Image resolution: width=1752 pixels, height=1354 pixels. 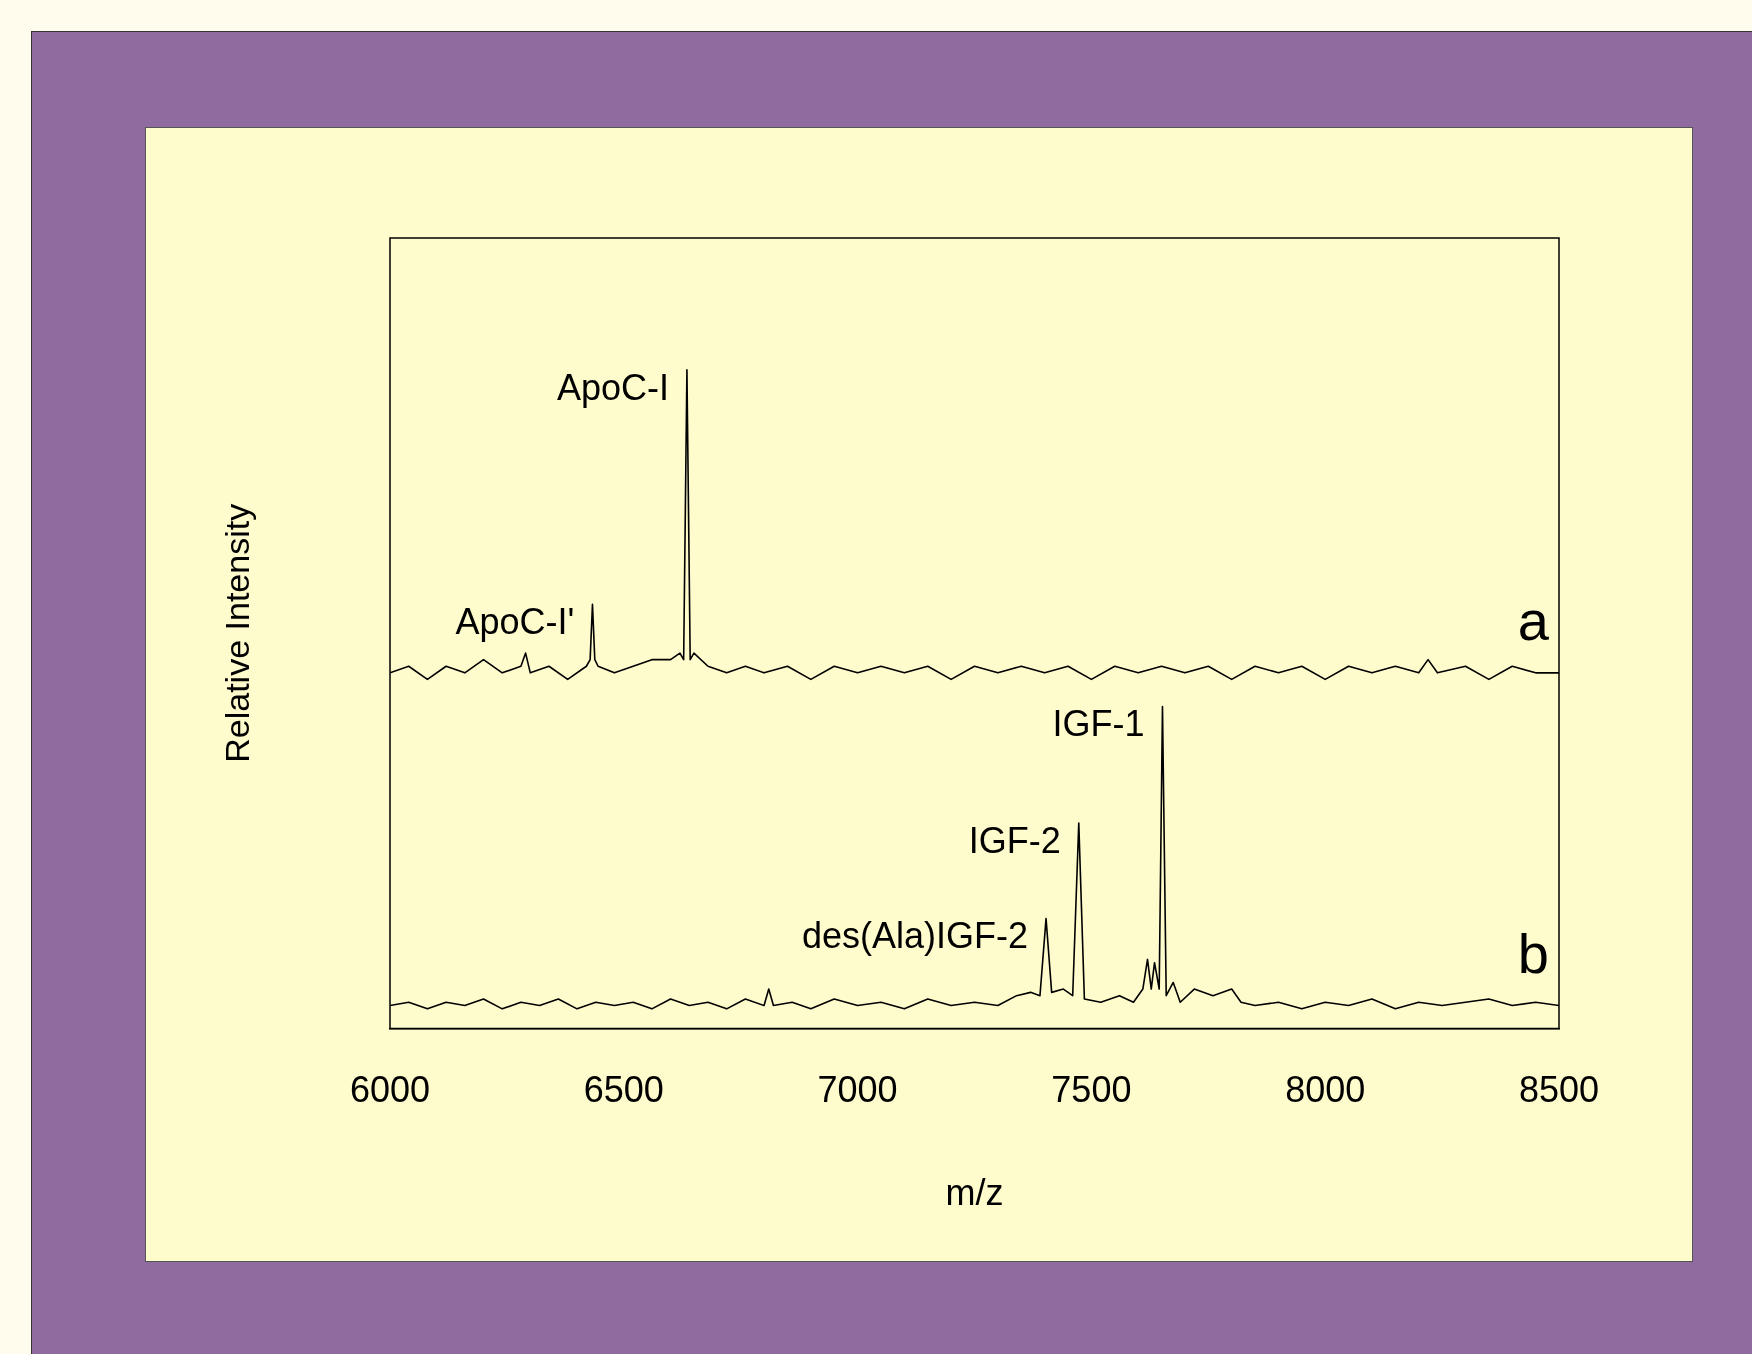 What do you see at coordinates (515, 622) in the screenshot?
I see `annotation: ApoC-I'` at bounding box center [515, 622].